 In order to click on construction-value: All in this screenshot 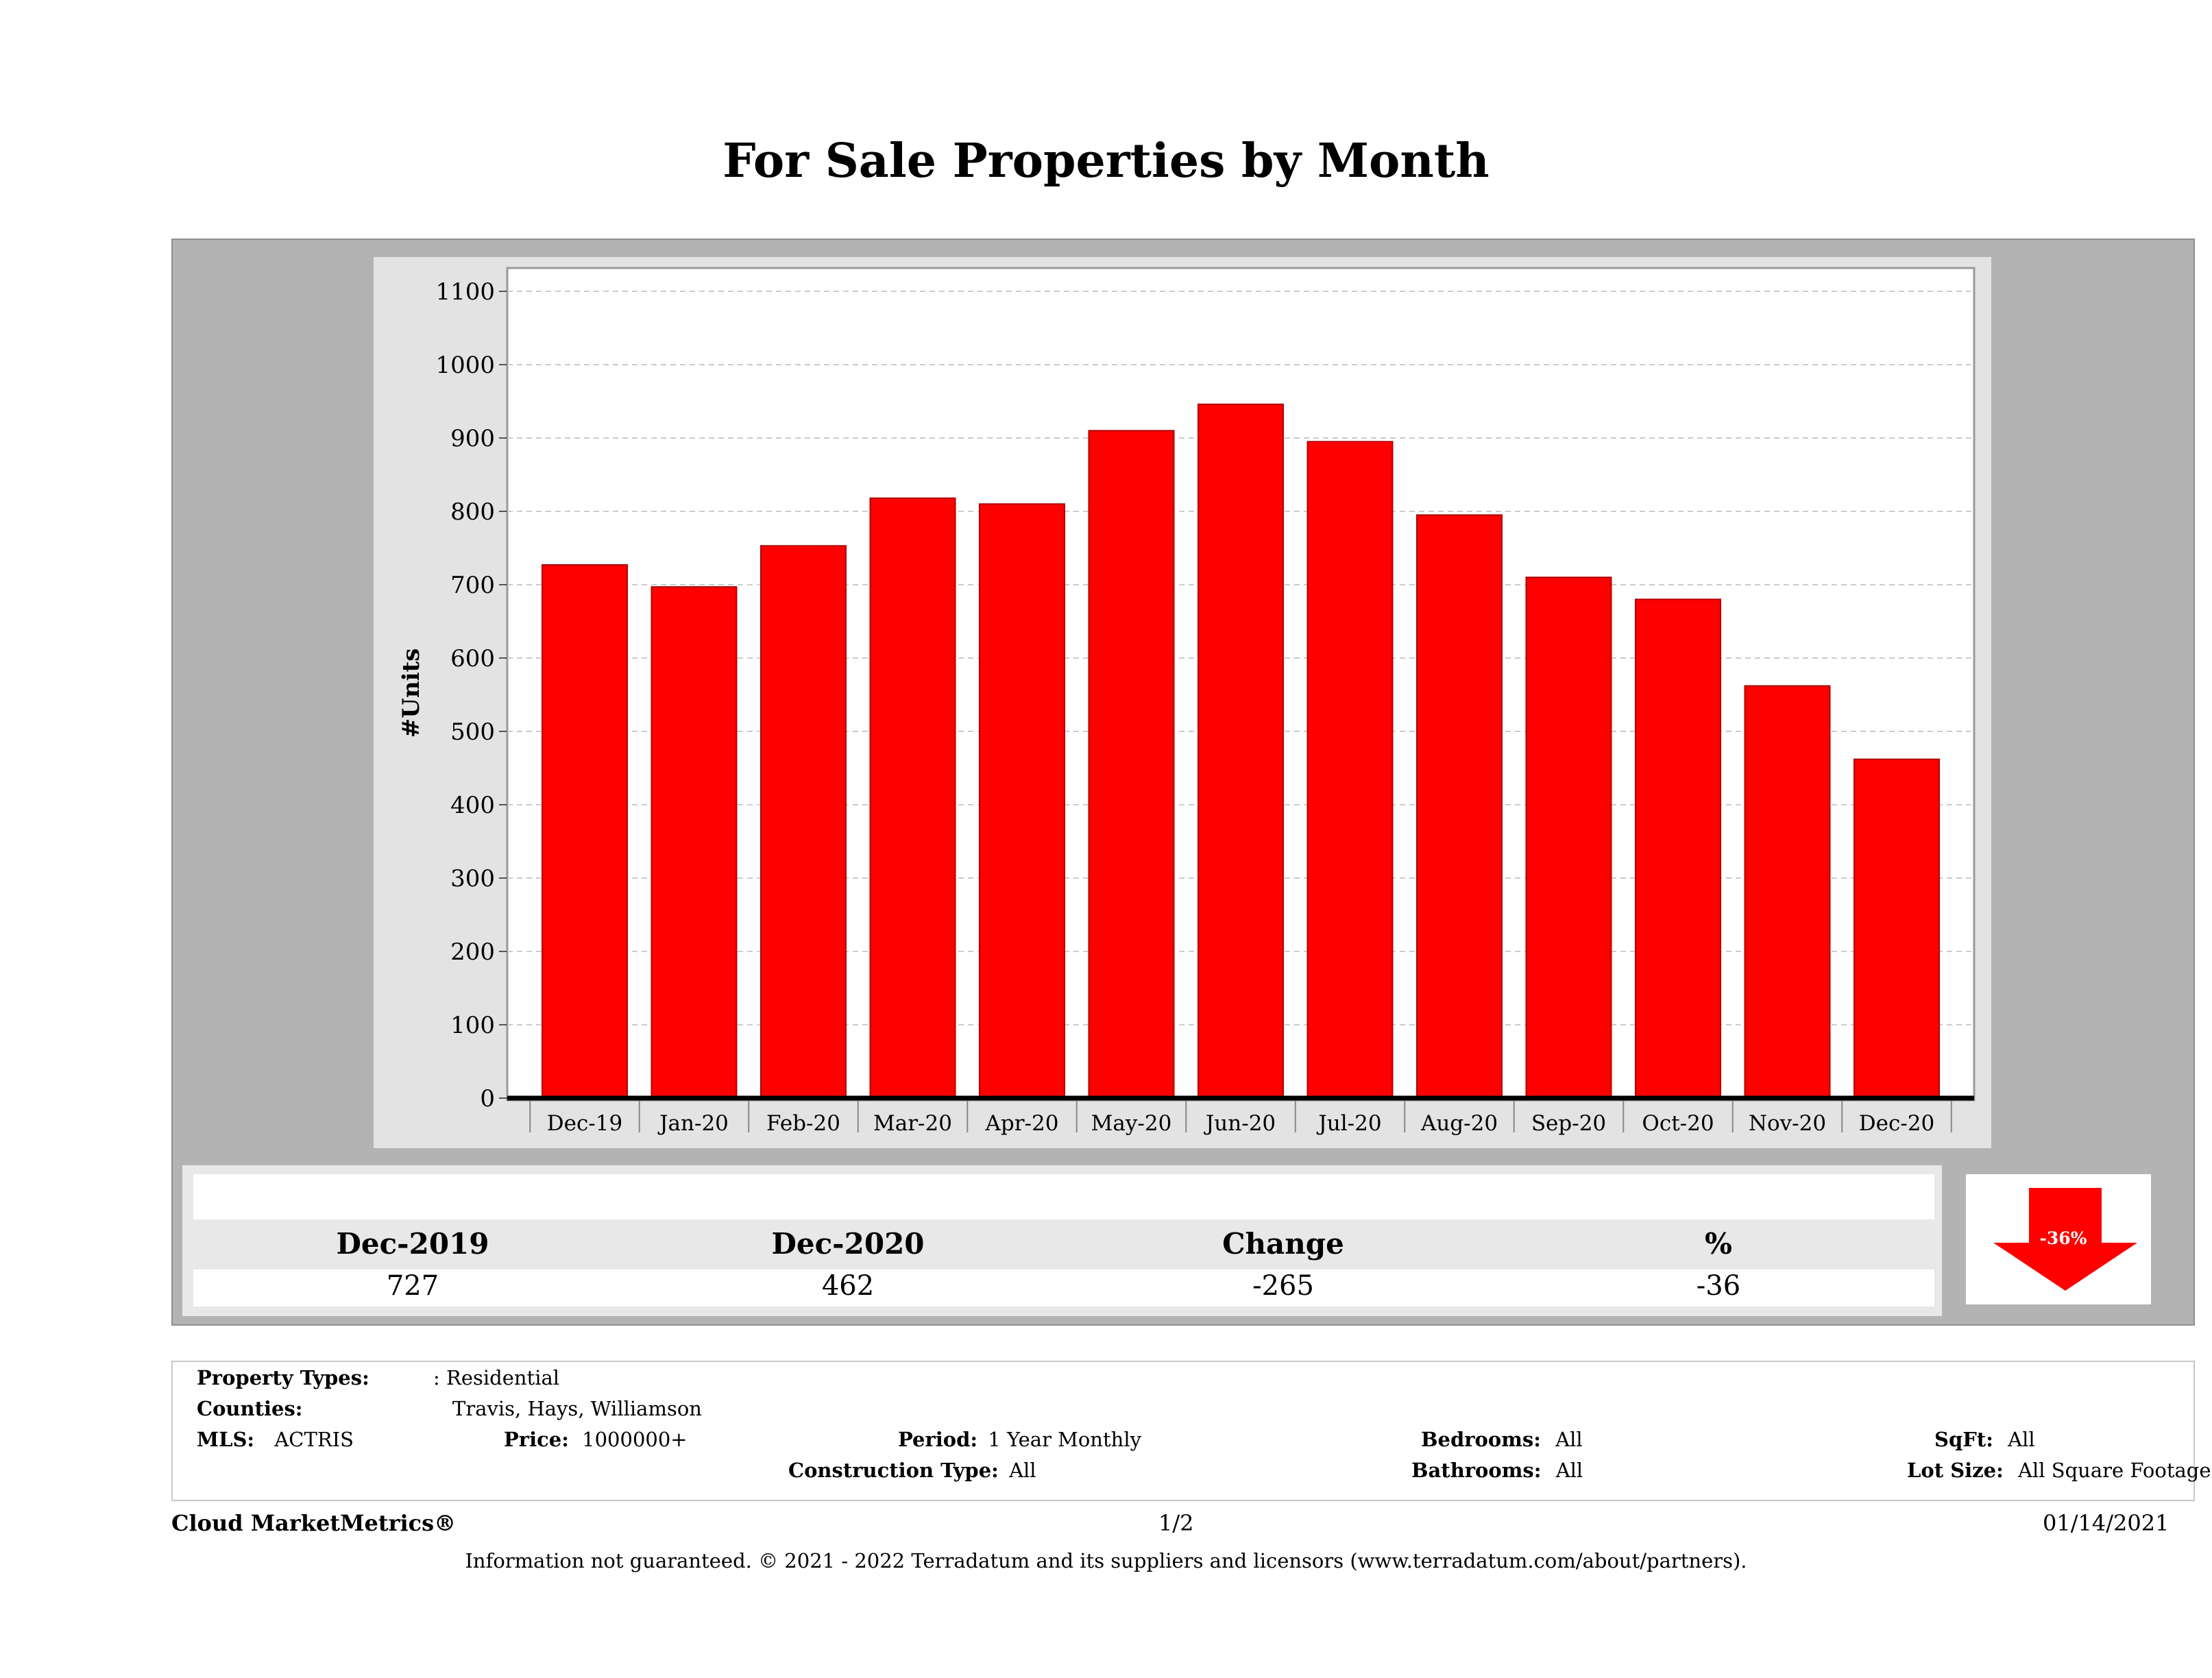, I will do `click(1022, 1471)`.